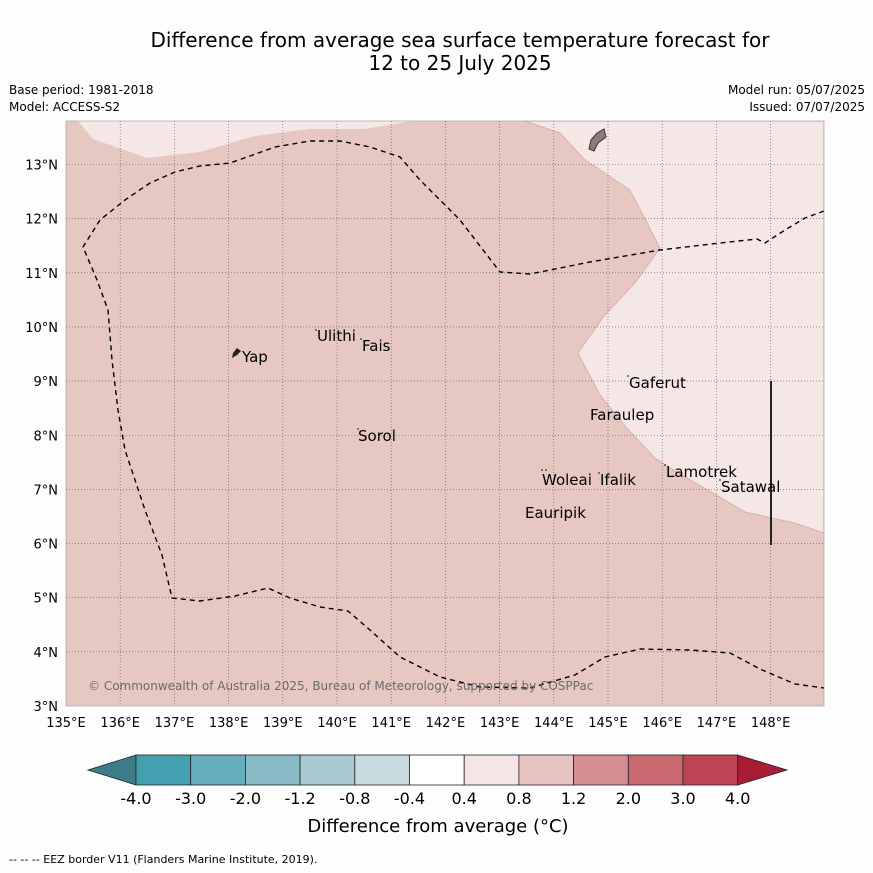 The width and height of the screenshot is (873, 873). Describe the element at coordinates (518, 405) in the screenshot. I see `island-dots` at that location.